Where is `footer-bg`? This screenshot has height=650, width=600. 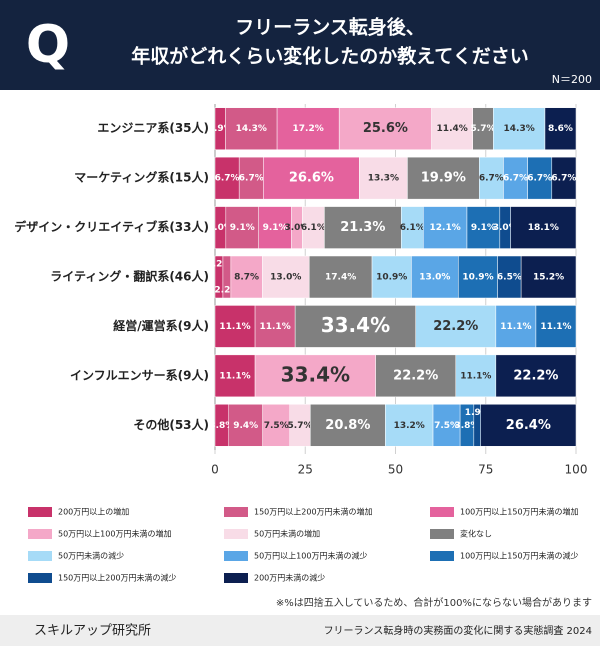
footer-bg is located at coordinates (300, 630).